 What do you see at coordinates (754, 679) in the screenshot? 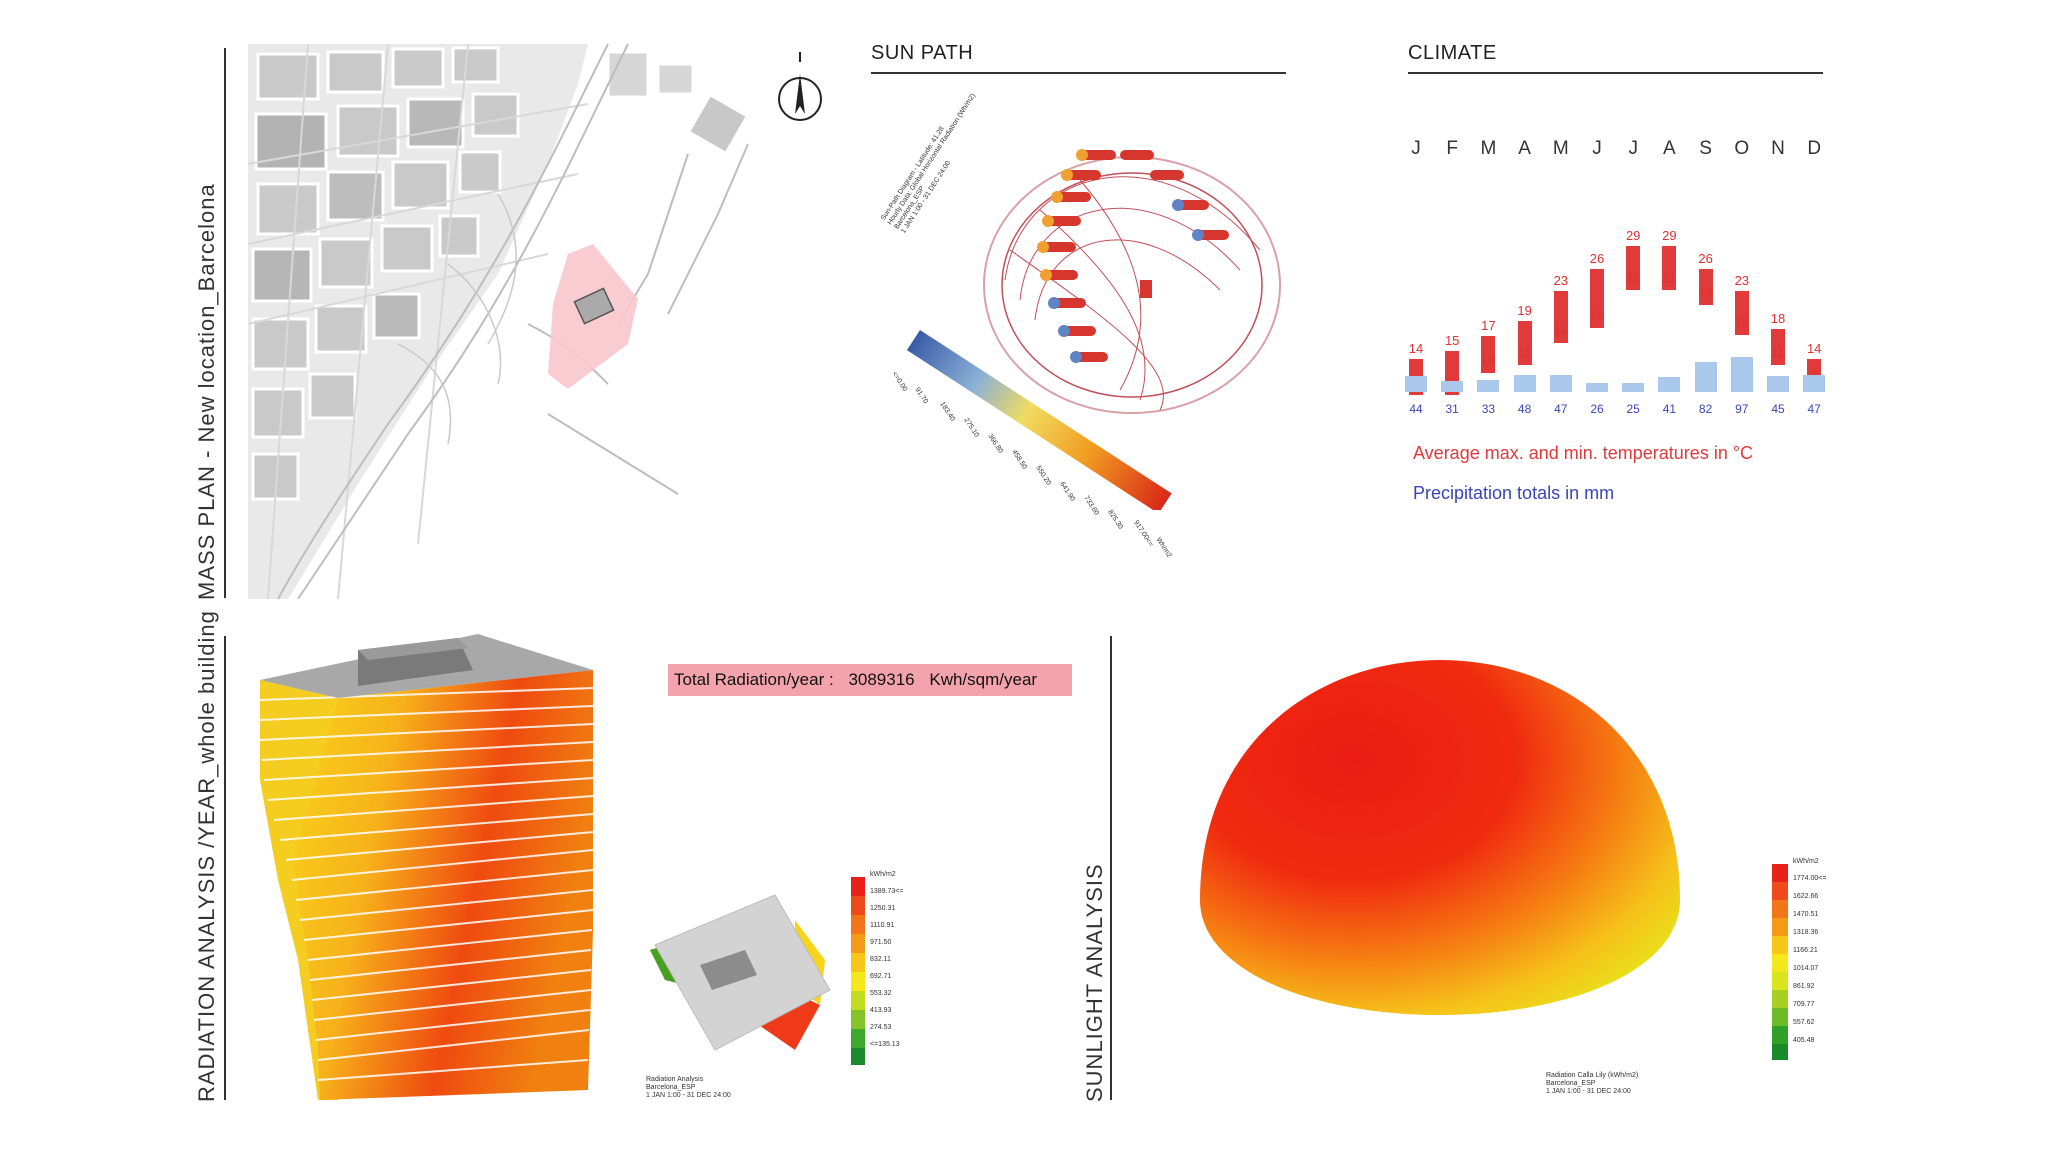
I see `total-radiation-label: Total Radiation/year :` at bounding box center [754, 679].